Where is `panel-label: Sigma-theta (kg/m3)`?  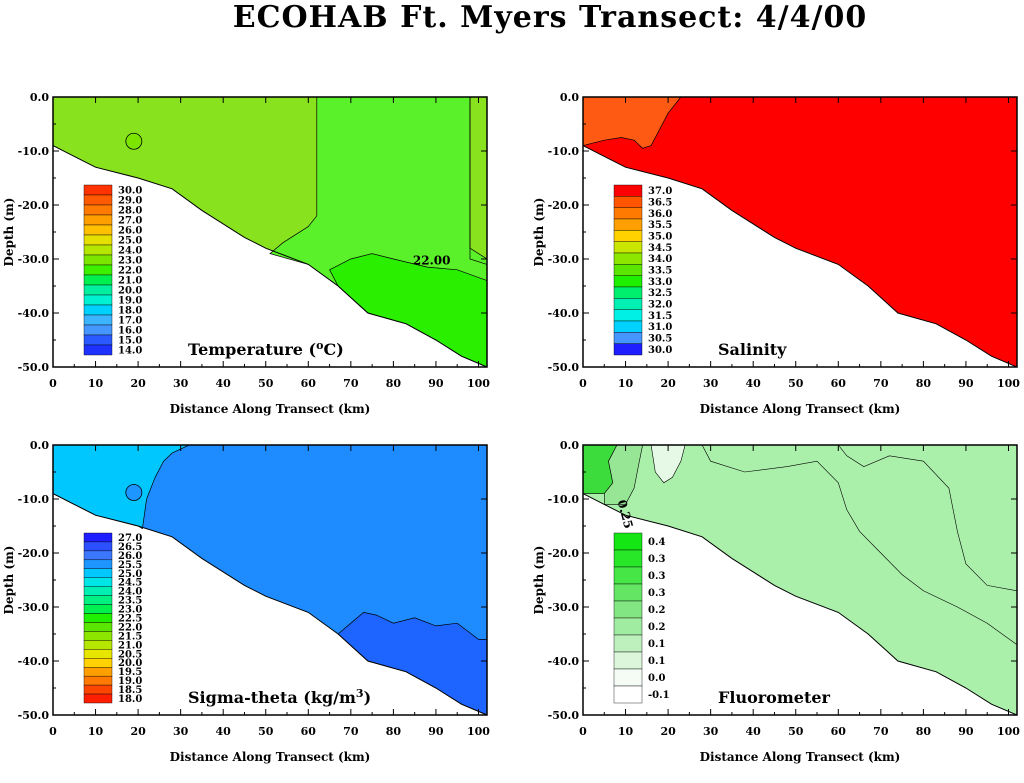
panel-label: Sigma-theta (kg/m3) is located at coordinates (279, 697).